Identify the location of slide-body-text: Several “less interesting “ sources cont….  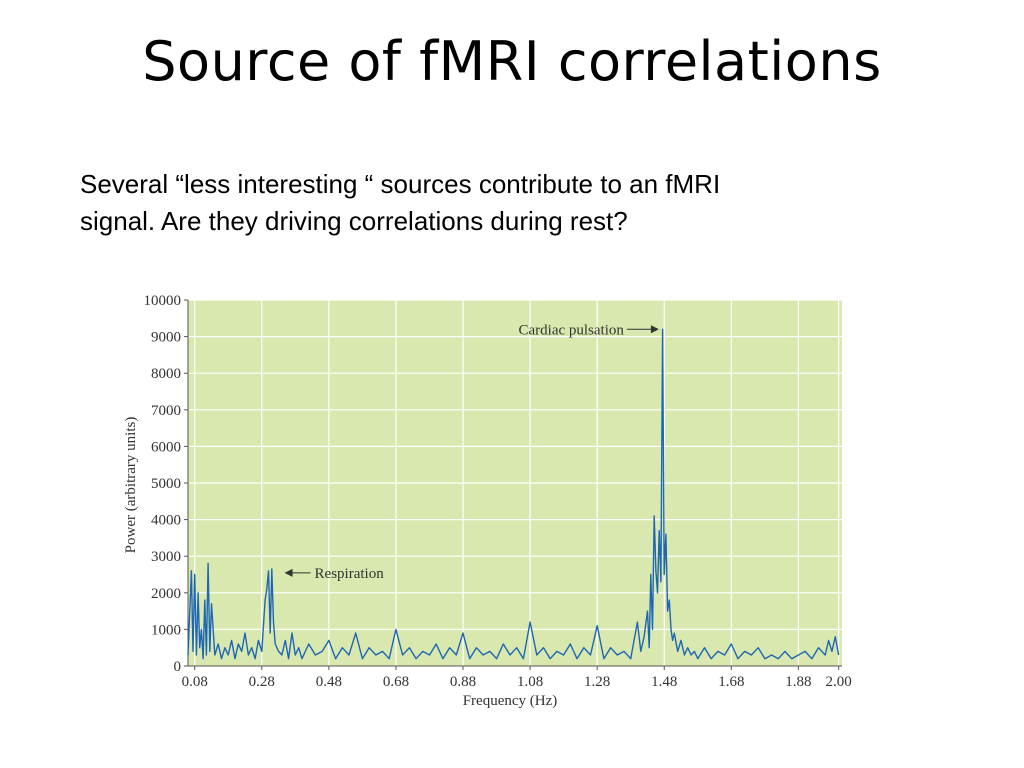
(520, 203).